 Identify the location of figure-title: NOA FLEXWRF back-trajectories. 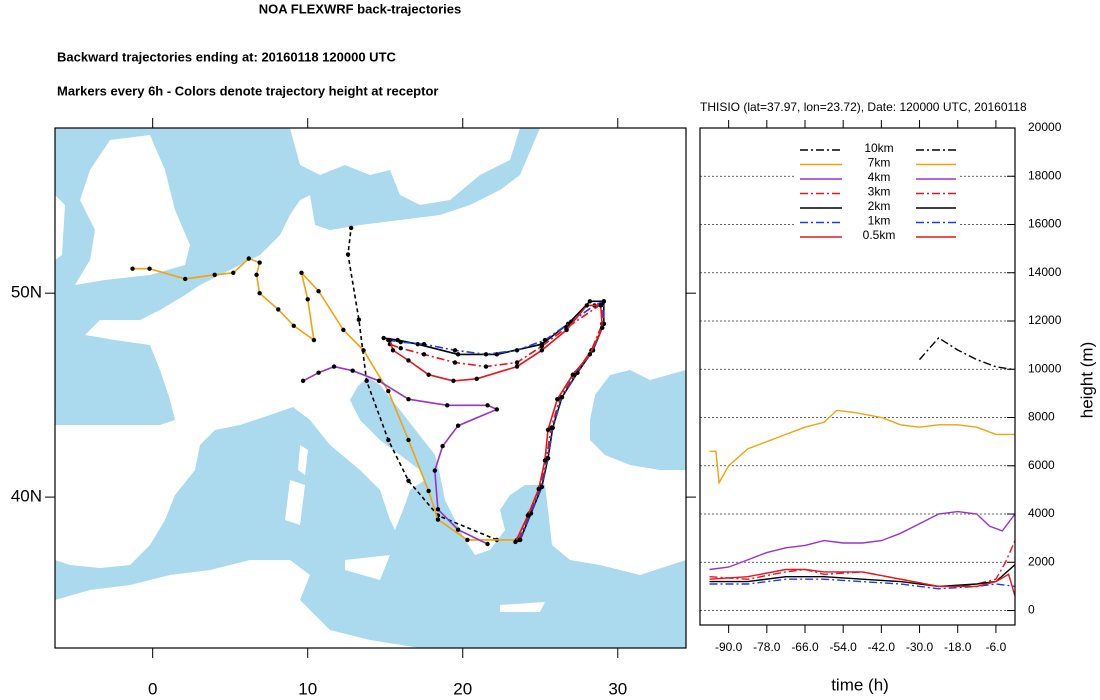
(360, 8).